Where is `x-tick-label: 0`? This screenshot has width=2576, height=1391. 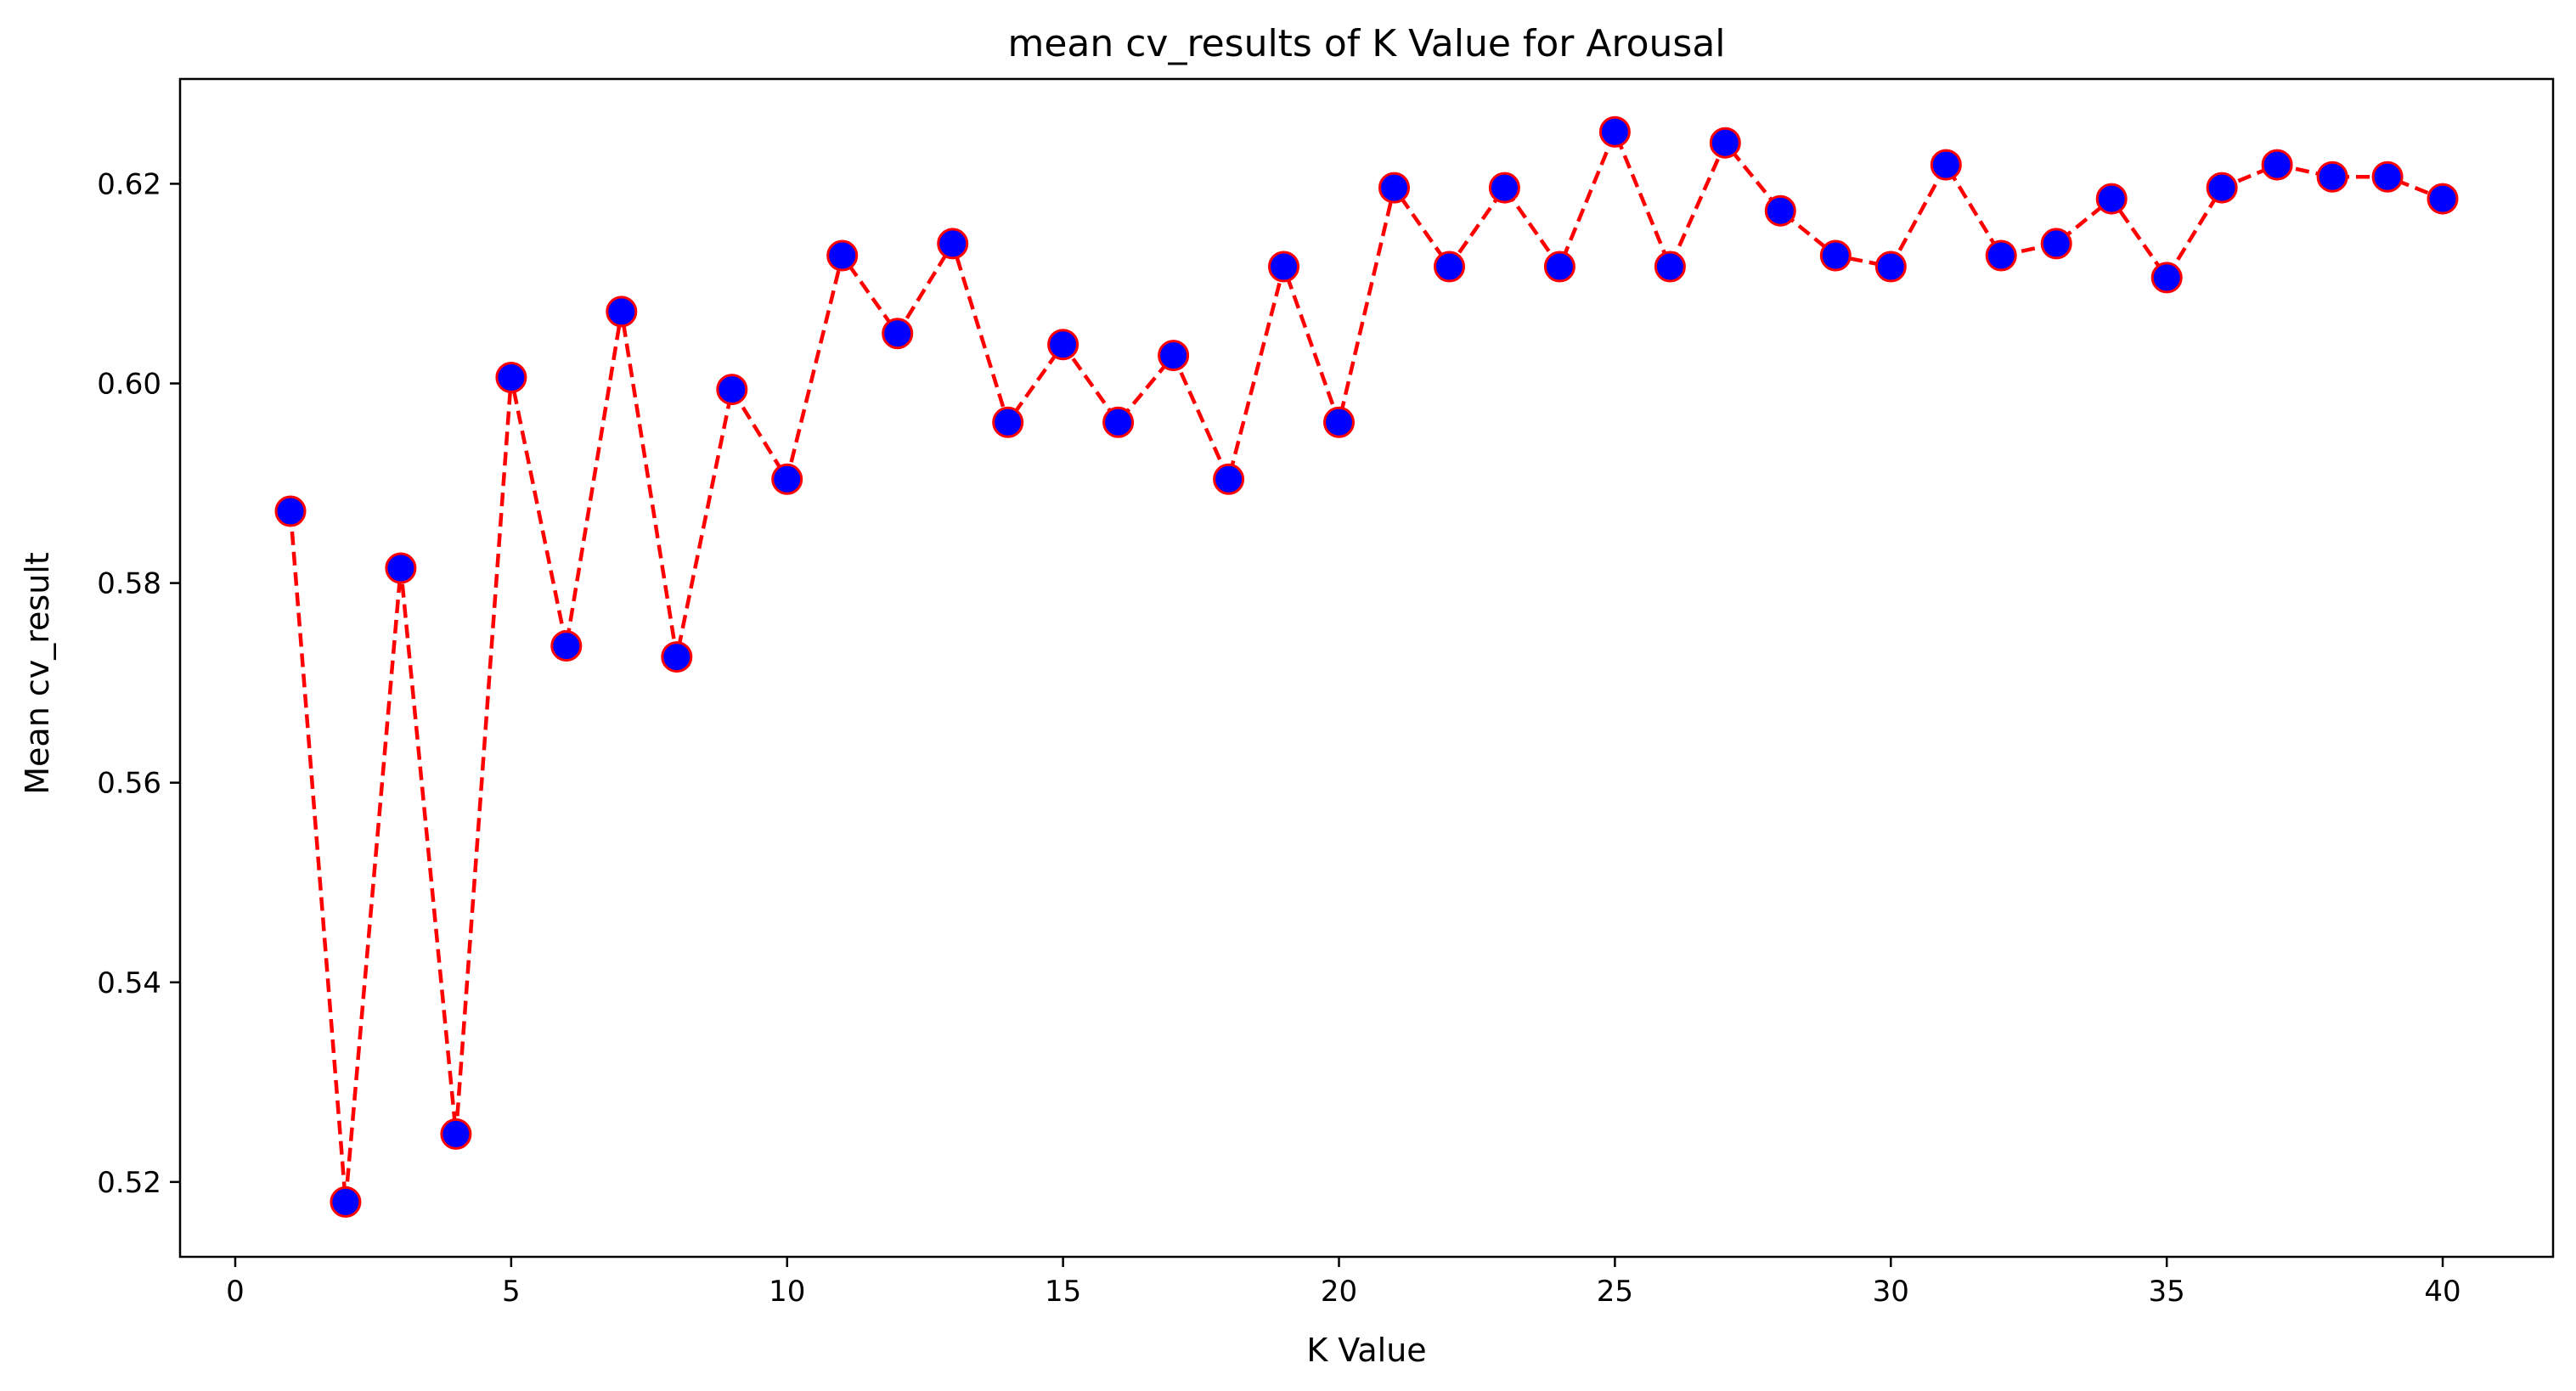 x-tick-label: 0 is located at coordinates (235, 1292).